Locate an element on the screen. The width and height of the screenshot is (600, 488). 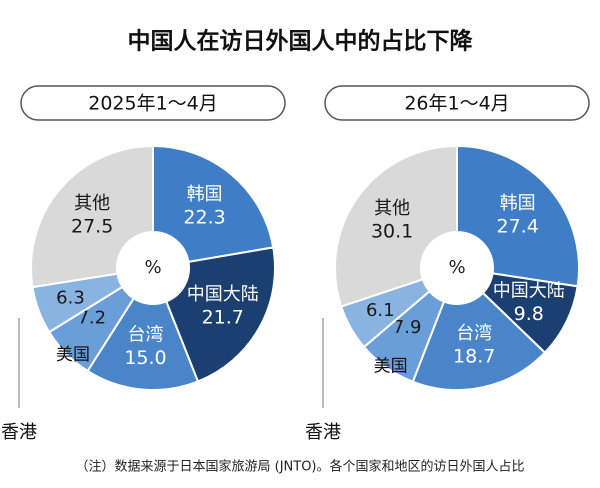
value-label: 7.9 is located at coordinates (407, 327).